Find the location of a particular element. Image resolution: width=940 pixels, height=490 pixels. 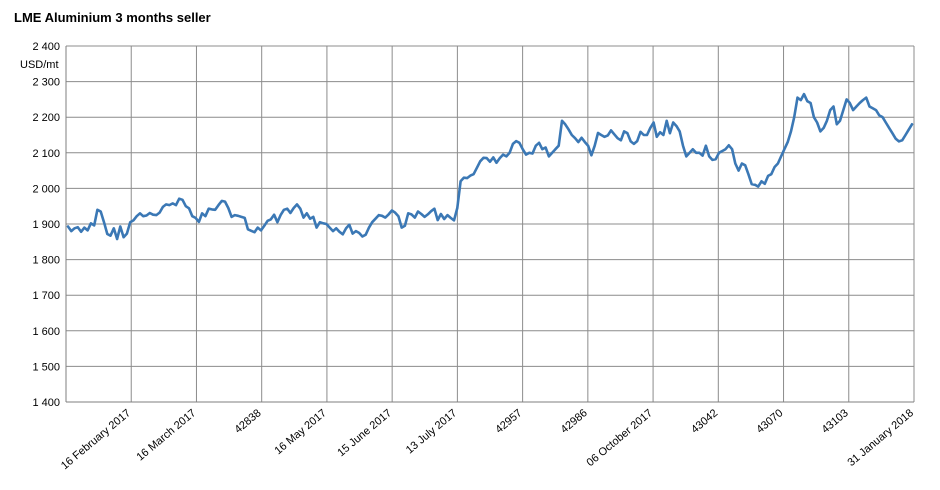

y-tick-label: 1 700 is located at coordinates (46, 296).